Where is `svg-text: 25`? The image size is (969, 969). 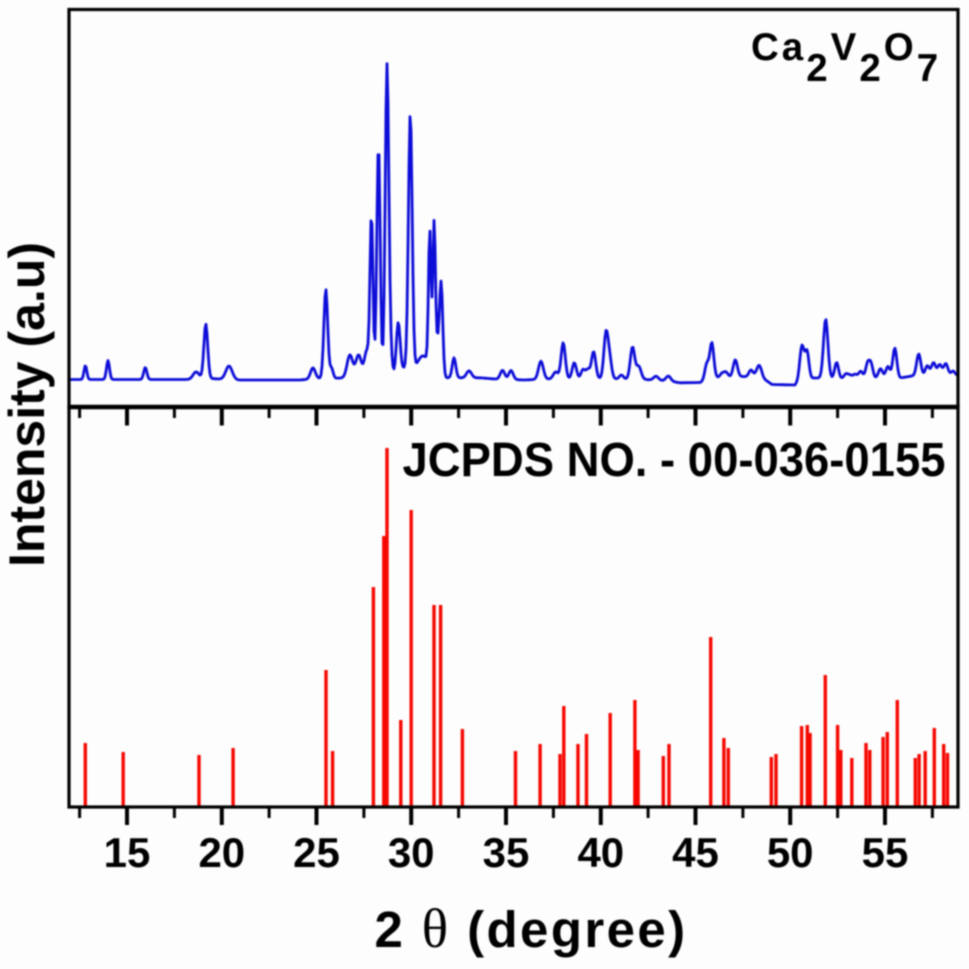
svg-text: 25 is located at coordinates (316, 852).